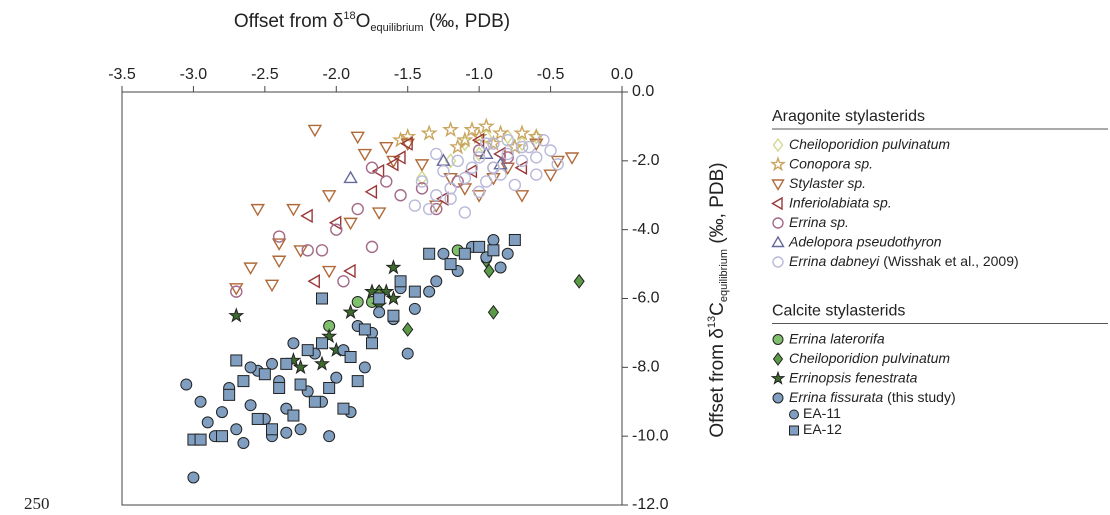  Describe the element at coordinates (408, 74) in the screenshot. I see `x-tick-label: -1.5` at that location.